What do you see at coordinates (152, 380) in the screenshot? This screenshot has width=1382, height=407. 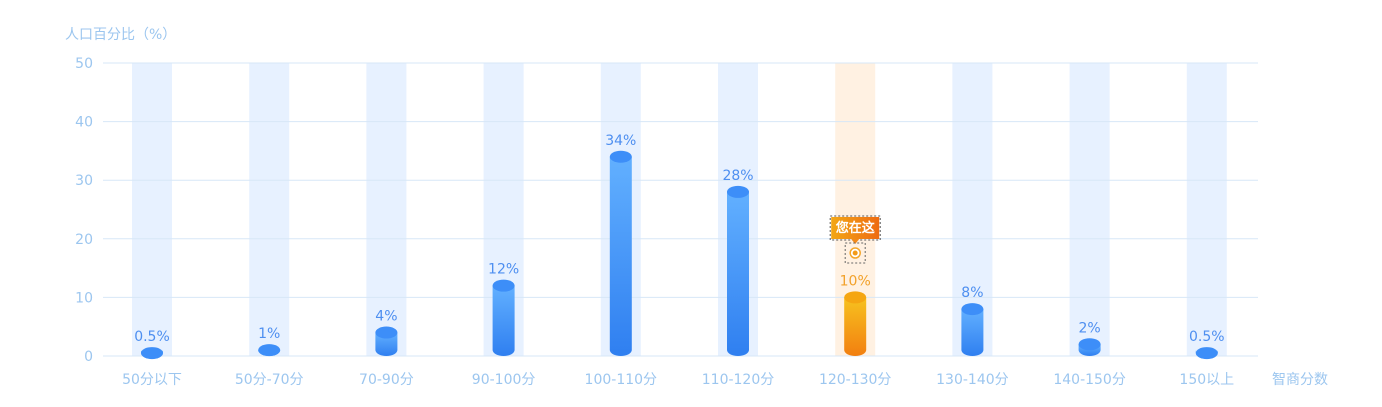 I see `x-tick-label: 50分以下` at bounding box center [152, 380].